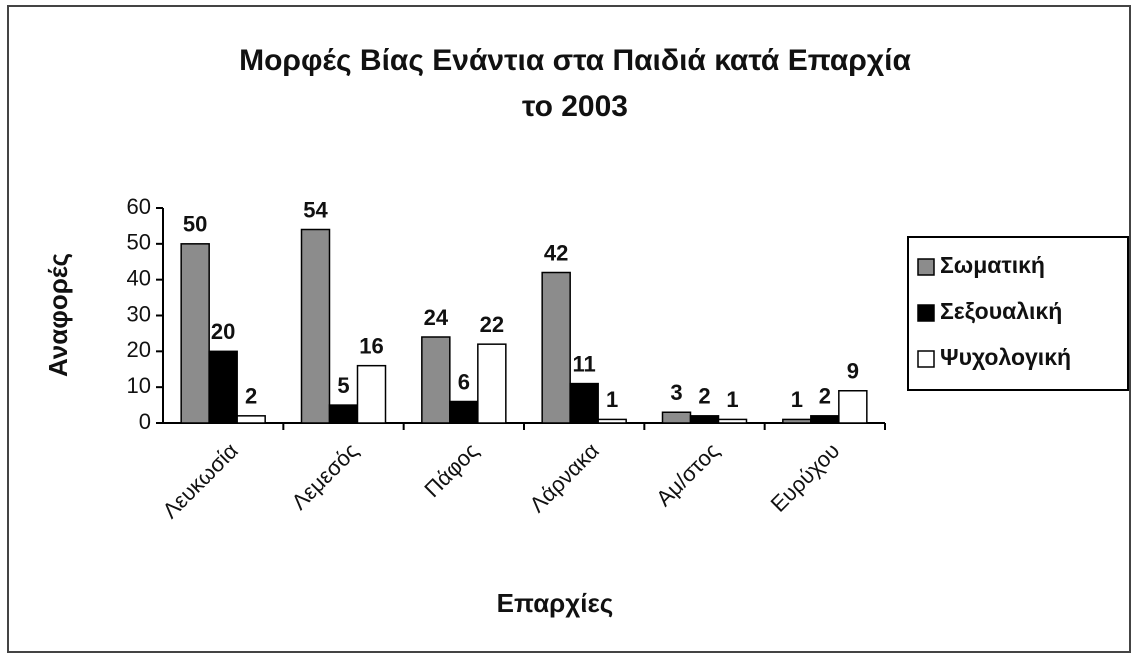 The width and height of the screenshot is (1132, 654). I want to click on data-label: 5, so click(343, 385).